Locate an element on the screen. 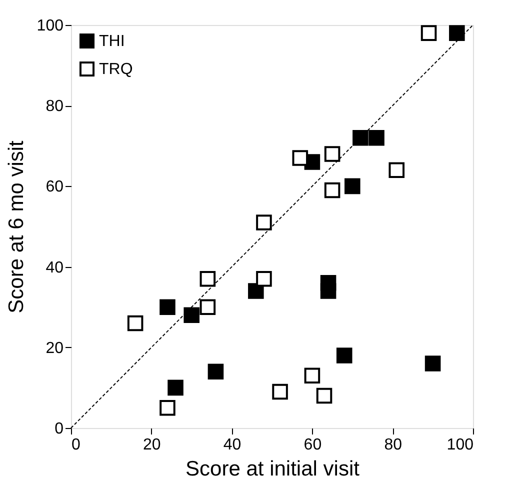 This screenshot has width=520, height=494. y-tick-label: 100 is located at coordinates (50, 26).